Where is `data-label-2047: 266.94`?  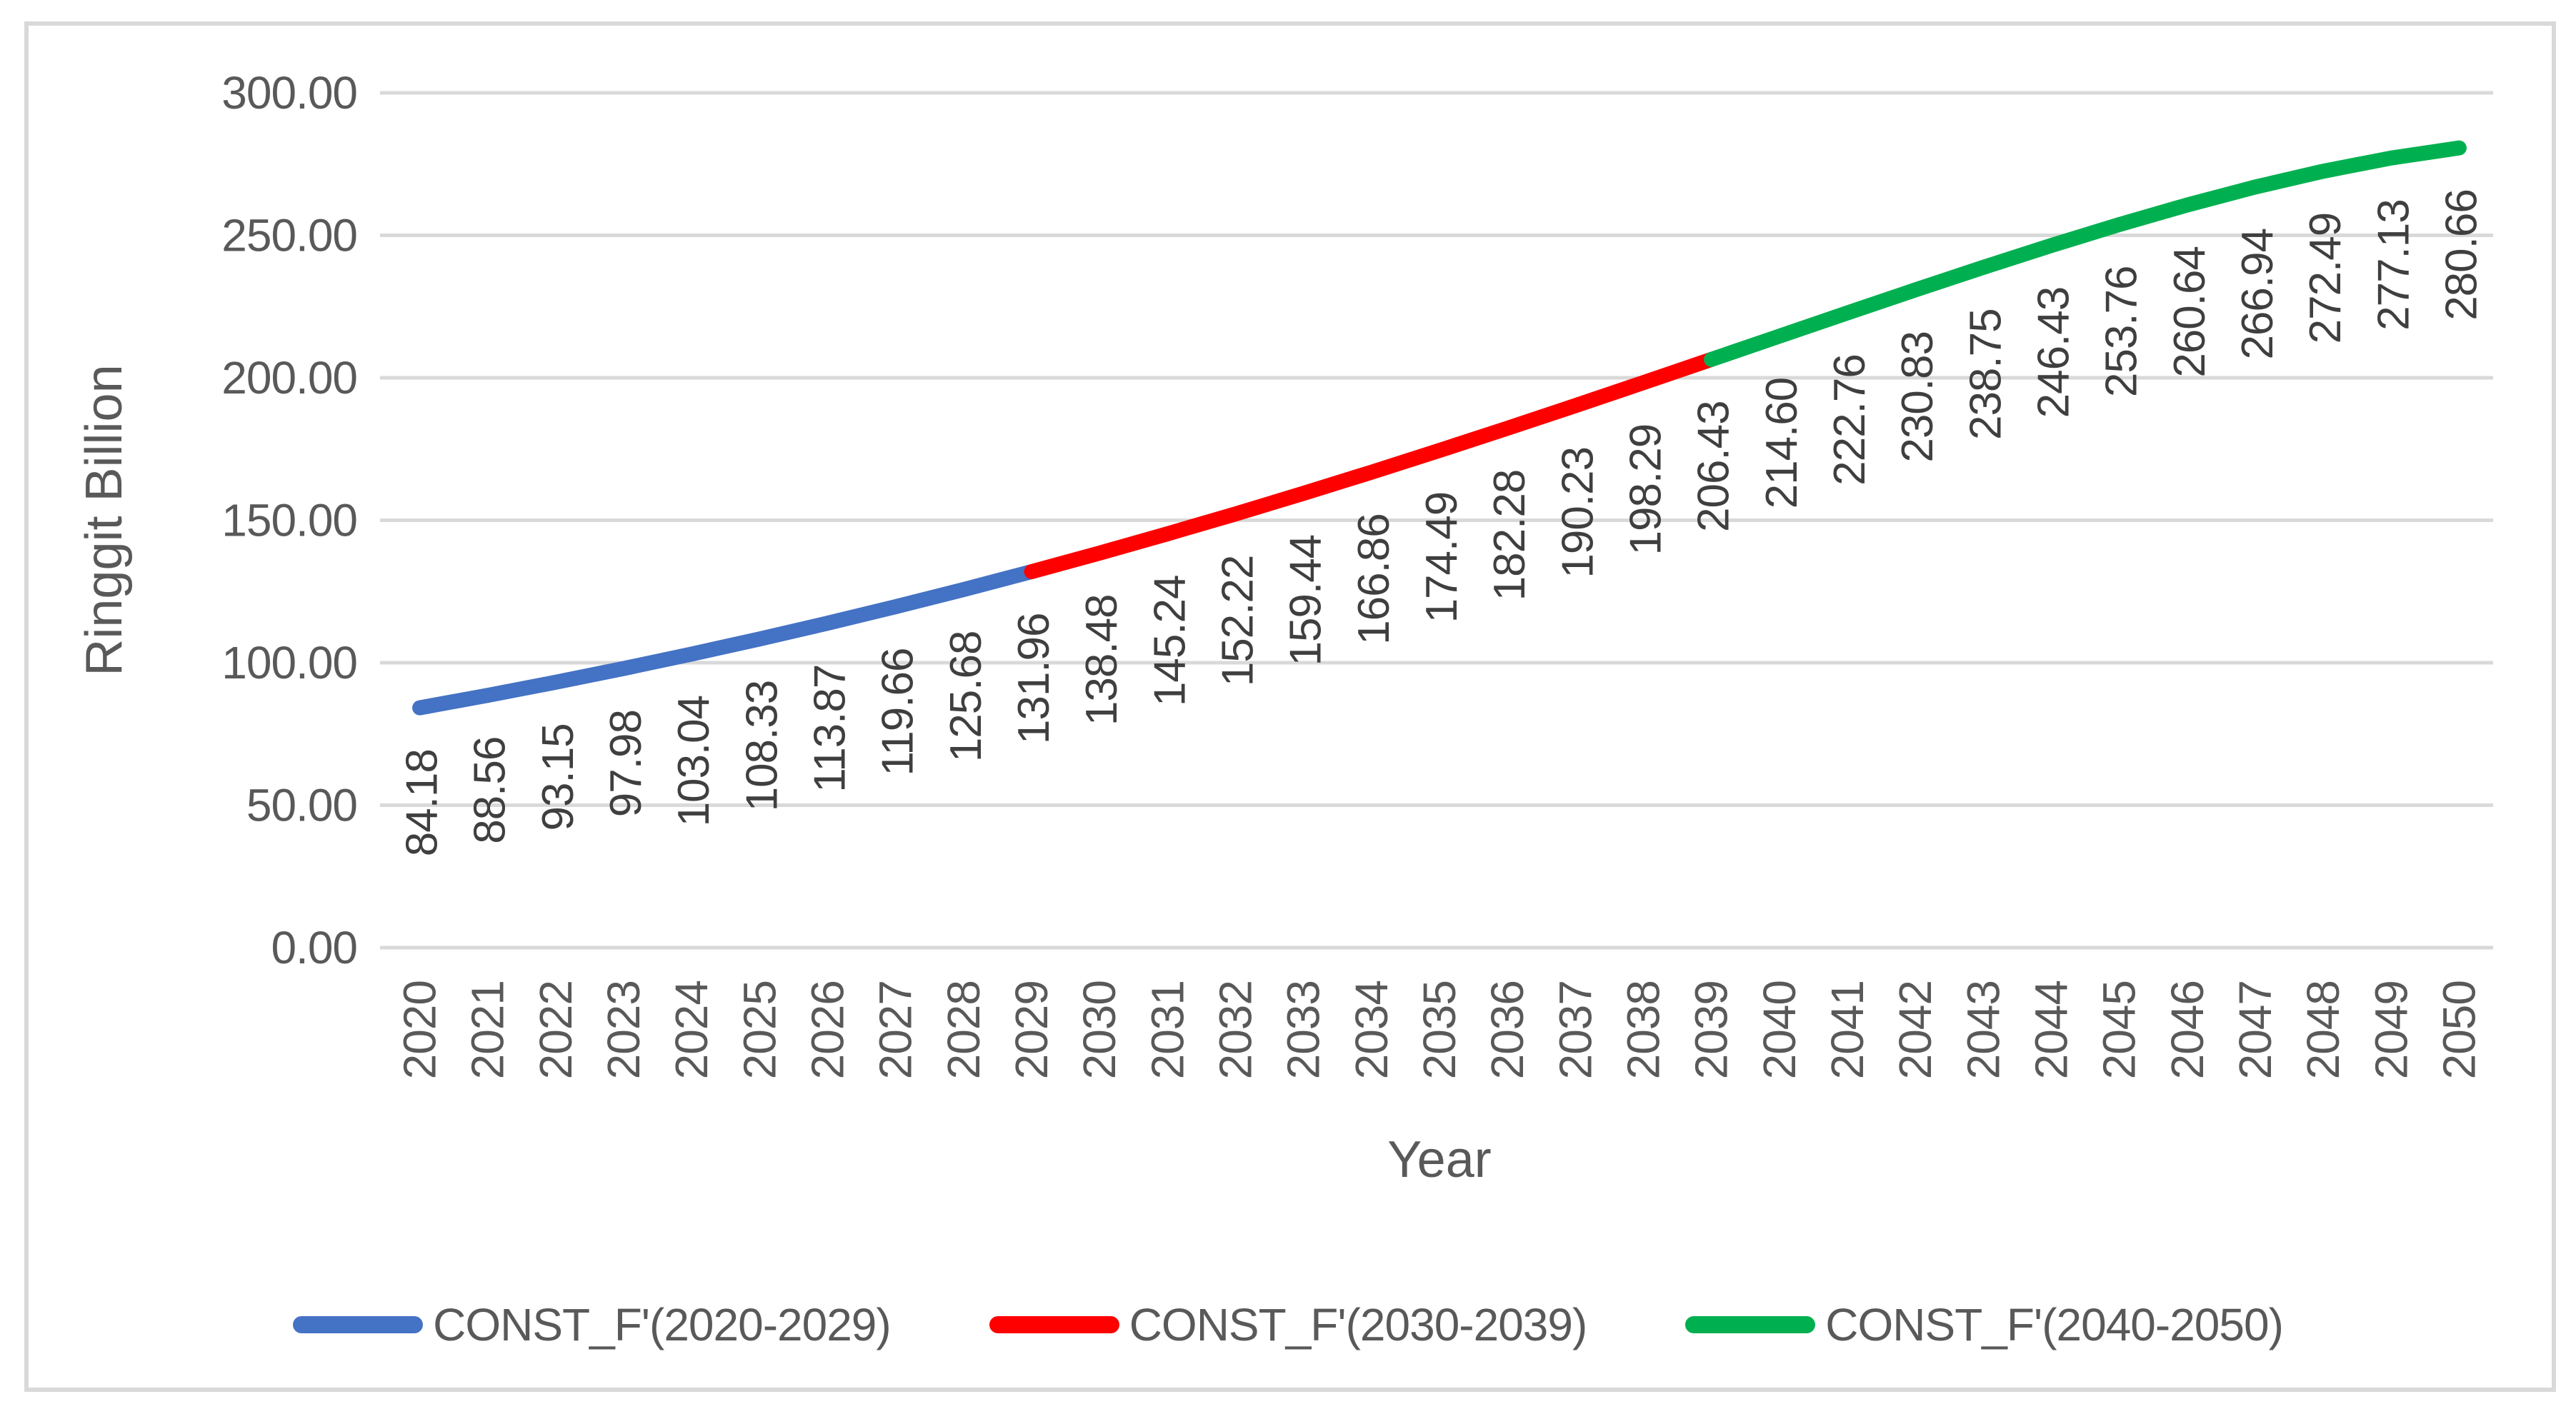 data-label-2047: 266.94 is located at coordinates (2257, 294).